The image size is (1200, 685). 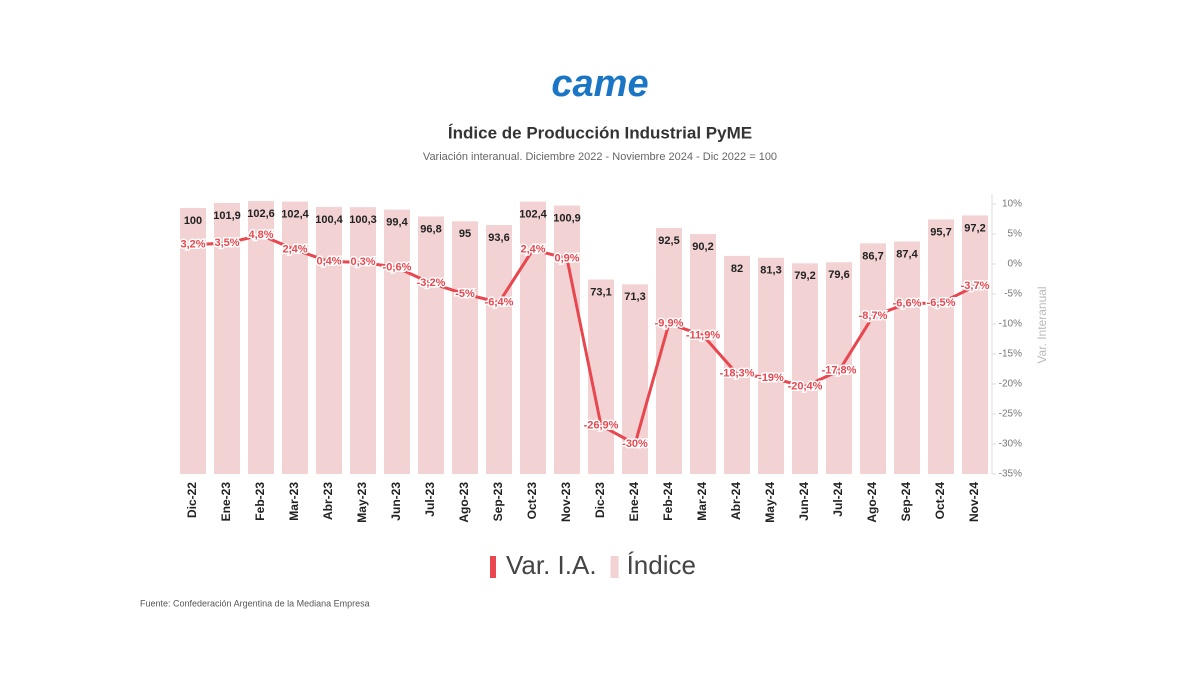 I want to click on y2-tick-label: -10%, so click(x=1010, y=324).